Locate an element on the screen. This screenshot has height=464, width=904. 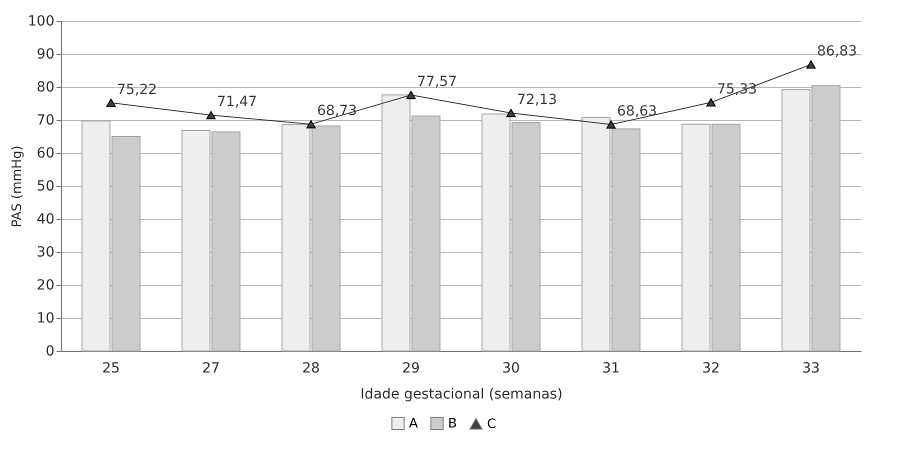
data-label: 71,47 is located at coordinates (237, 102).